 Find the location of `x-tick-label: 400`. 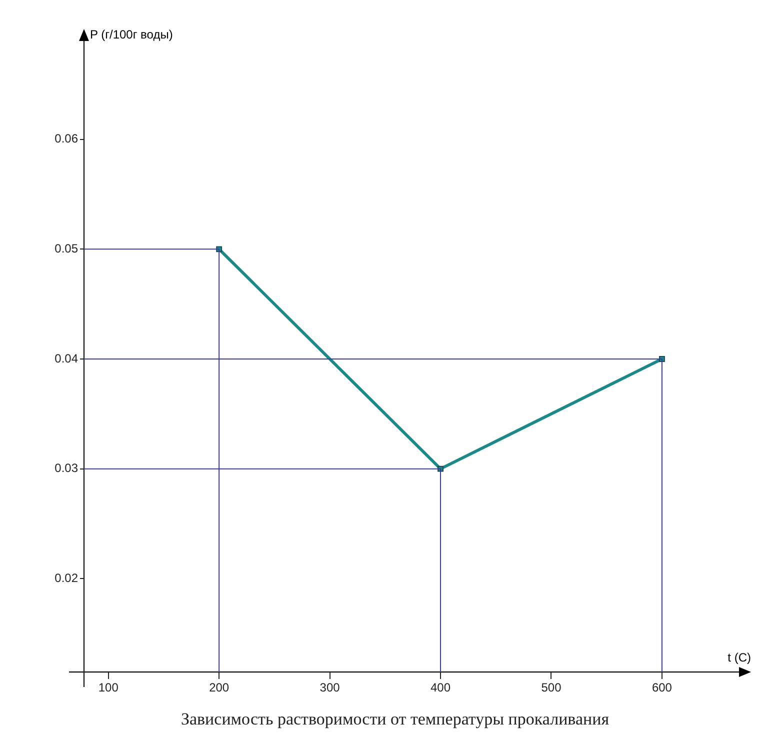

x-tick-label: 400 is located at coordinates (440, 687).